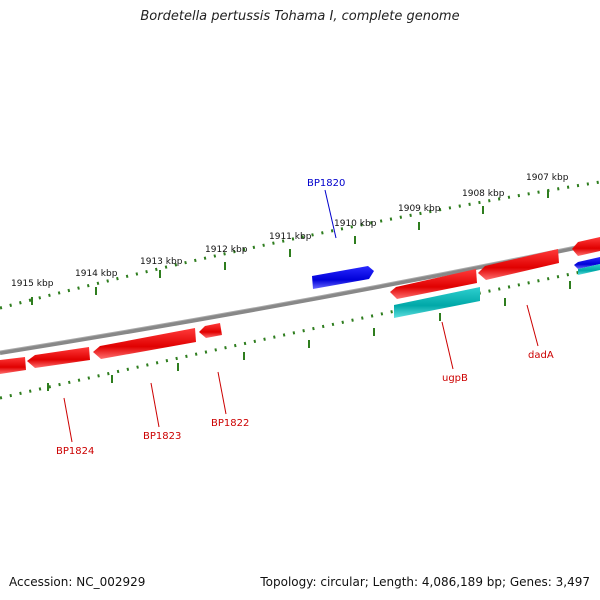 The height and width of the screenshot is (600, 600). I want to click on gene-left-edge, so click(13, 365).